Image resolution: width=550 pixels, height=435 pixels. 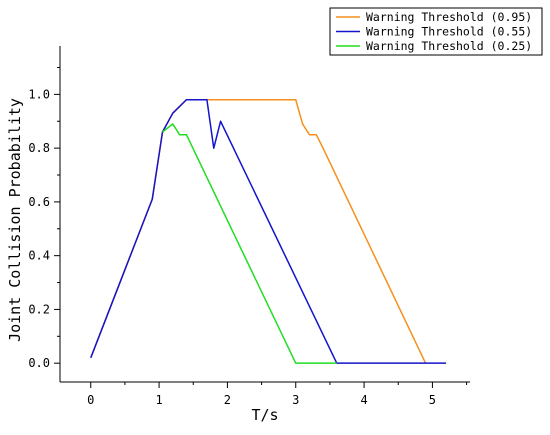 What do you see at coordinates (39, 256) in the screenshot?
I see `y-tick-label: 0.4` at bounding box center [39, 256].